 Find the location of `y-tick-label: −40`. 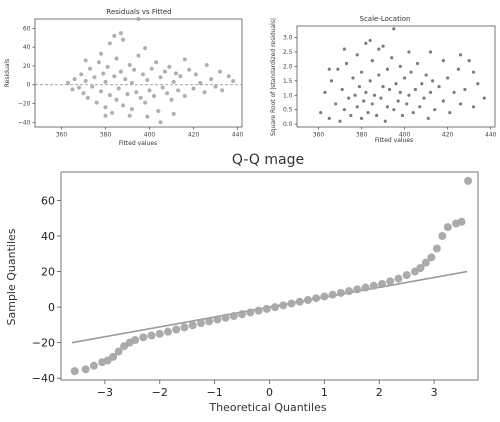

y-tick-label: −40 is located at coordinates (24, 122).